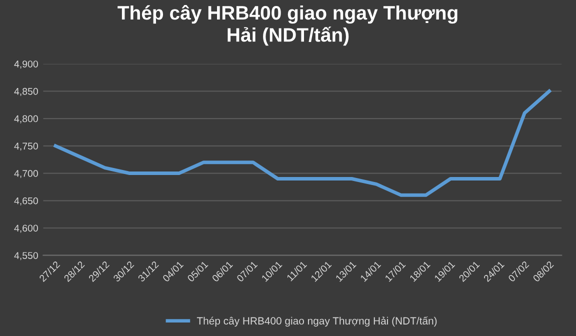 This screenshot has width=576, height=336. I want to click on y-tick-label: 4,600, so click(26, 228).